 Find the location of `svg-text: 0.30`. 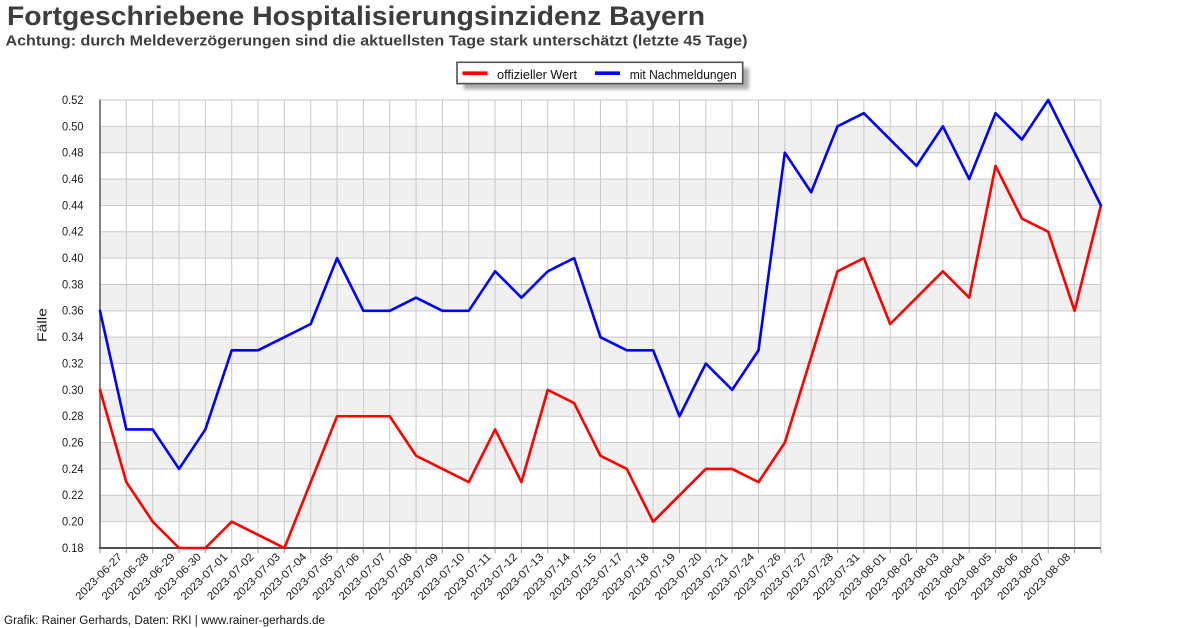

svg-text: 0.30 is located at coordinates (73, 391).